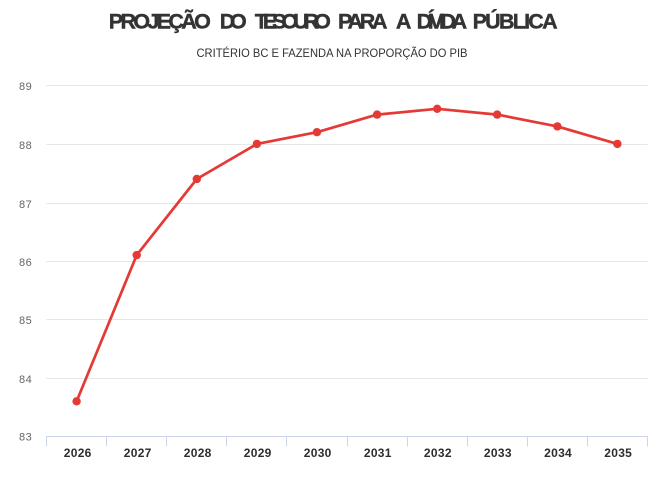 Image resolution: width=668 pixels, height=478 pixels. Describe the element at coordinates (558, 453) in the screenshot. I see `svg-text: 2034` at that location.